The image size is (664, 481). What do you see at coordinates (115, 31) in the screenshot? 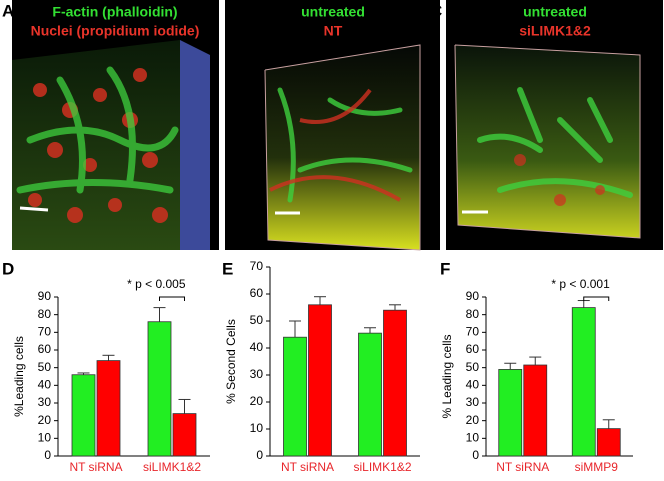
I see `image-caption: Nuclei (propidium iodide)` at bounding box center [115, 31].